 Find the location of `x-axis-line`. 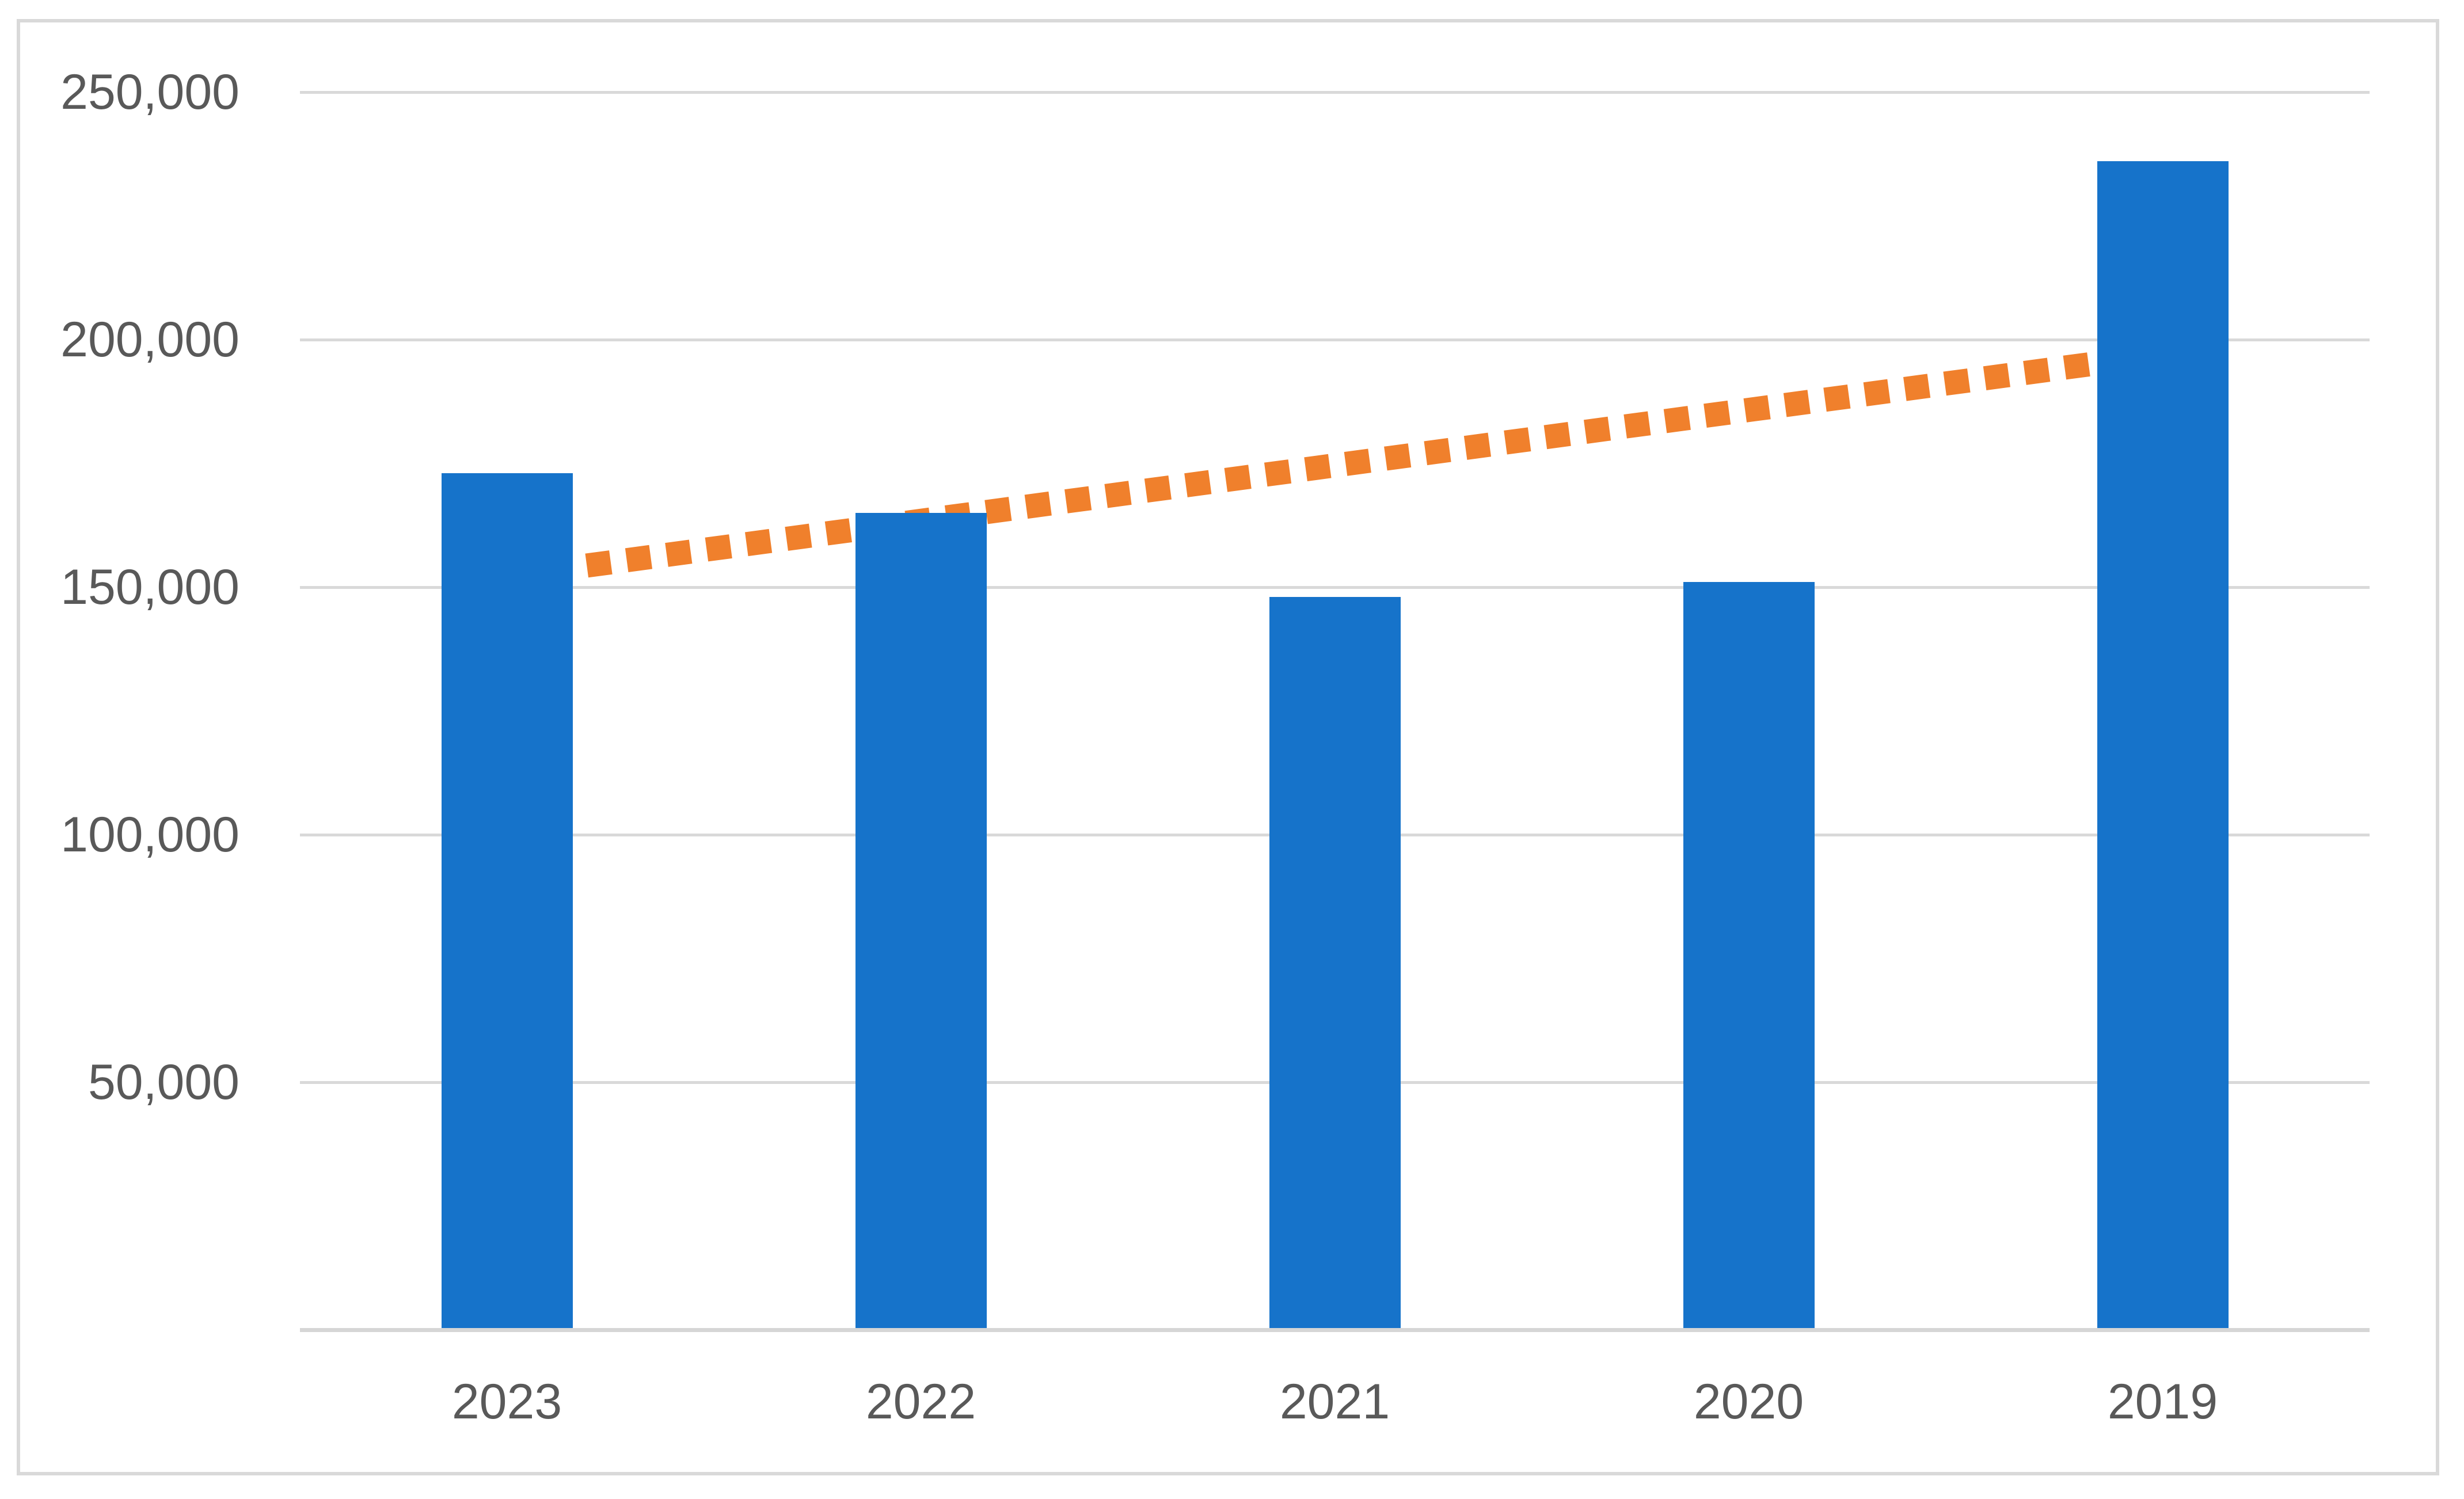

x-axis-line is located at coordinates (1335, 1330).